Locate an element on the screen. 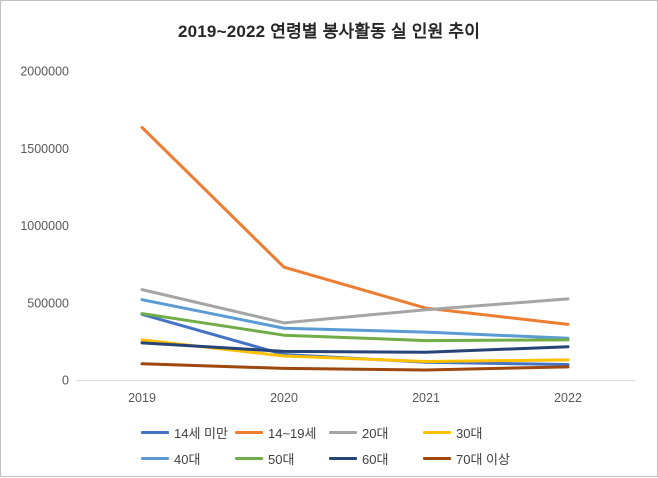  legend-label: 14~19세 is located at coordinates (292, 433).